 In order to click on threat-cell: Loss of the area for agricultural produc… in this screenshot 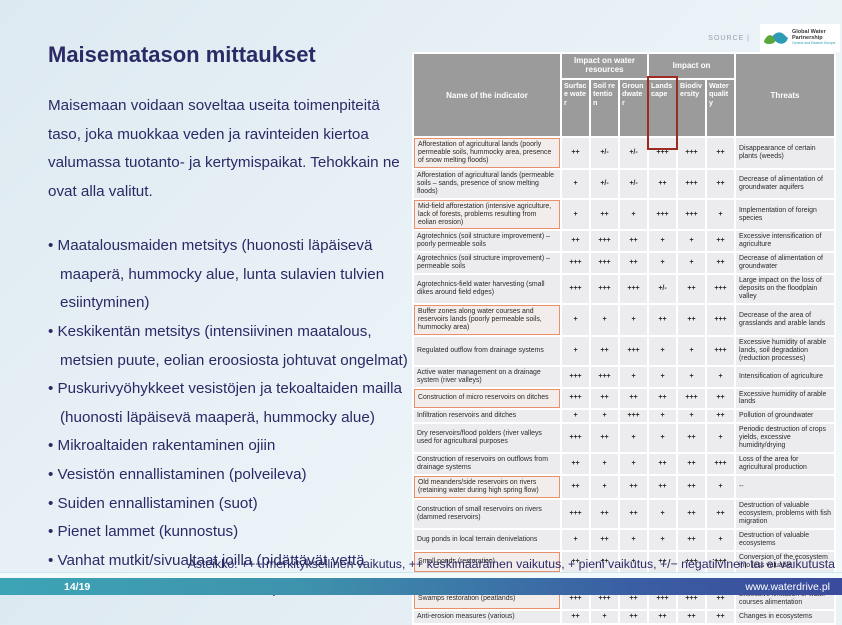, I will do `click(785, 464)`.